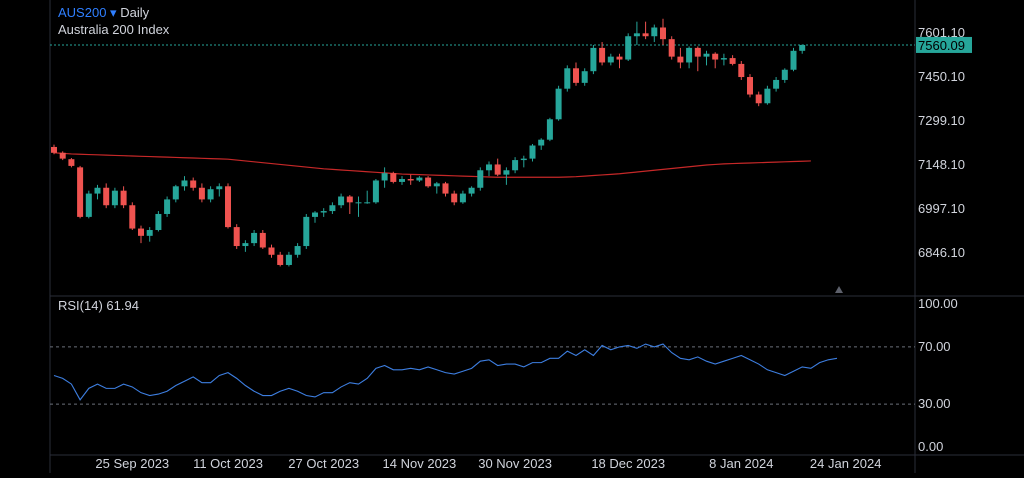 The width and height of the screenshot is (1024, 478). I want to click on rsi-label: RSI(14), so click(80, 305).